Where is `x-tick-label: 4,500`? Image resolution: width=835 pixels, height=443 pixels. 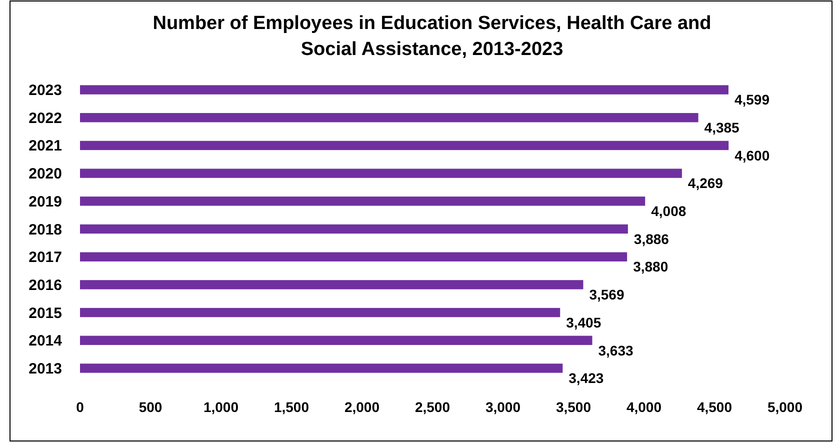
x-tick-label: 4,500 is located at coordinates (714, 407).